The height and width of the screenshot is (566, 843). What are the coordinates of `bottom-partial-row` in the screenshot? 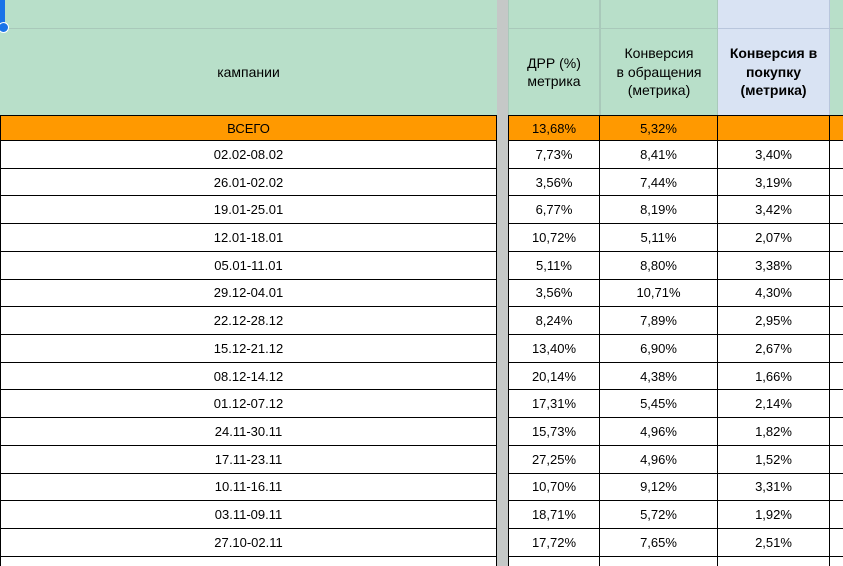 It's located at (421, 561).